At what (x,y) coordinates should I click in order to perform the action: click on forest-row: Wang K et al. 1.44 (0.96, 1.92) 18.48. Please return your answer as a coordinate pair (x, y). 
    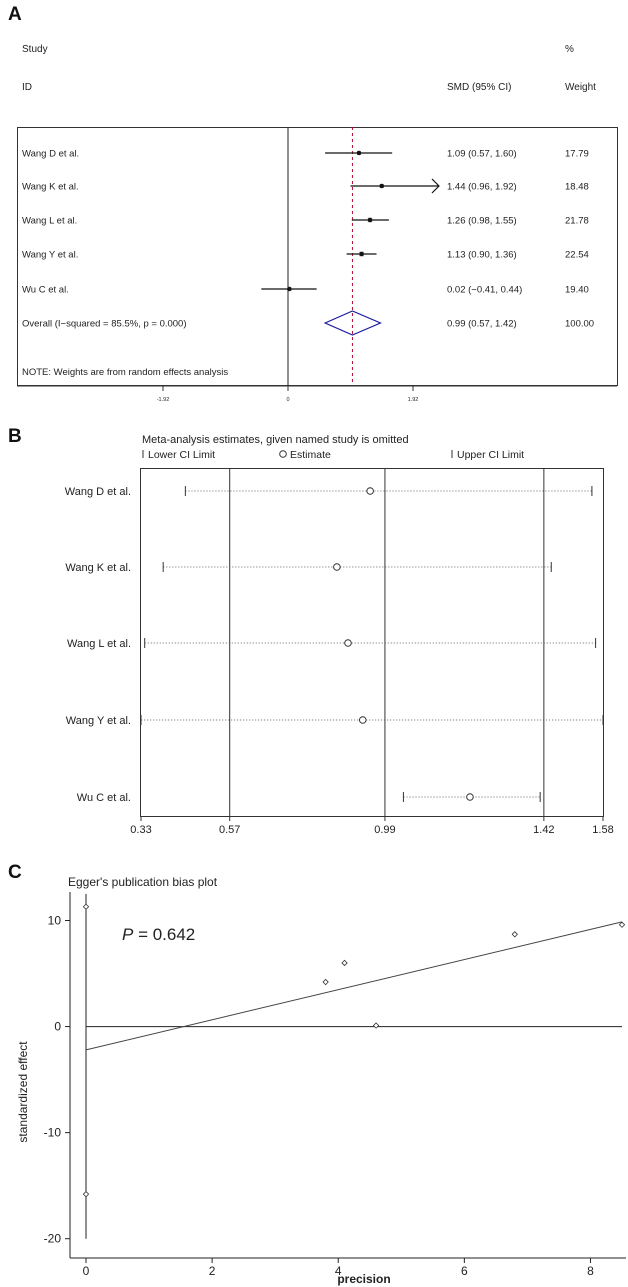
    Looking at the image, I should click on (305, 186).